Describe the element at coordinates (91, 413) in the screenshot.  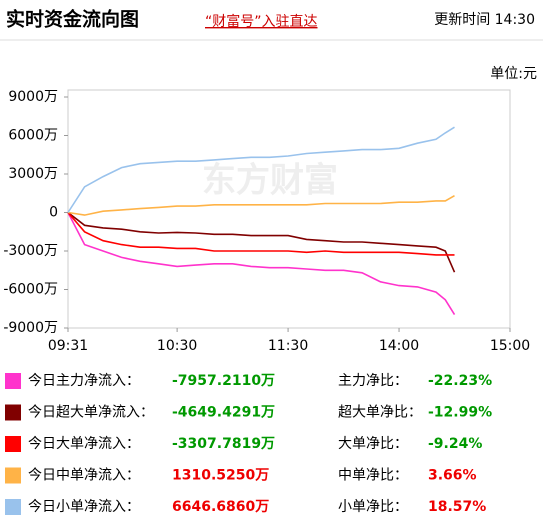
I see `legend-label: 今日超大单净流入：` at that location.